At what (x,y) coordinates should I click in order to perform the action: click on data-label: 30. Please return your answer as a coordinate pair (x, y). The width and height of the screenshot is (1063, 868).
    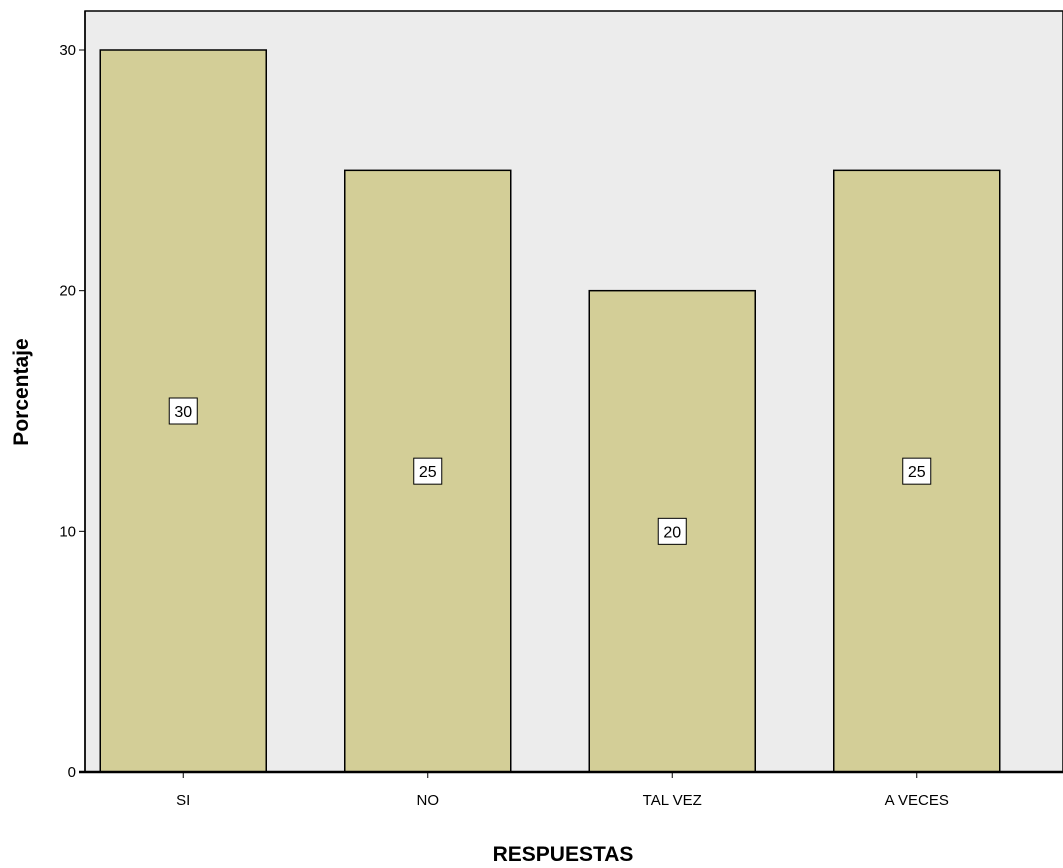
    Looking at the image, I should click on (183, 412).